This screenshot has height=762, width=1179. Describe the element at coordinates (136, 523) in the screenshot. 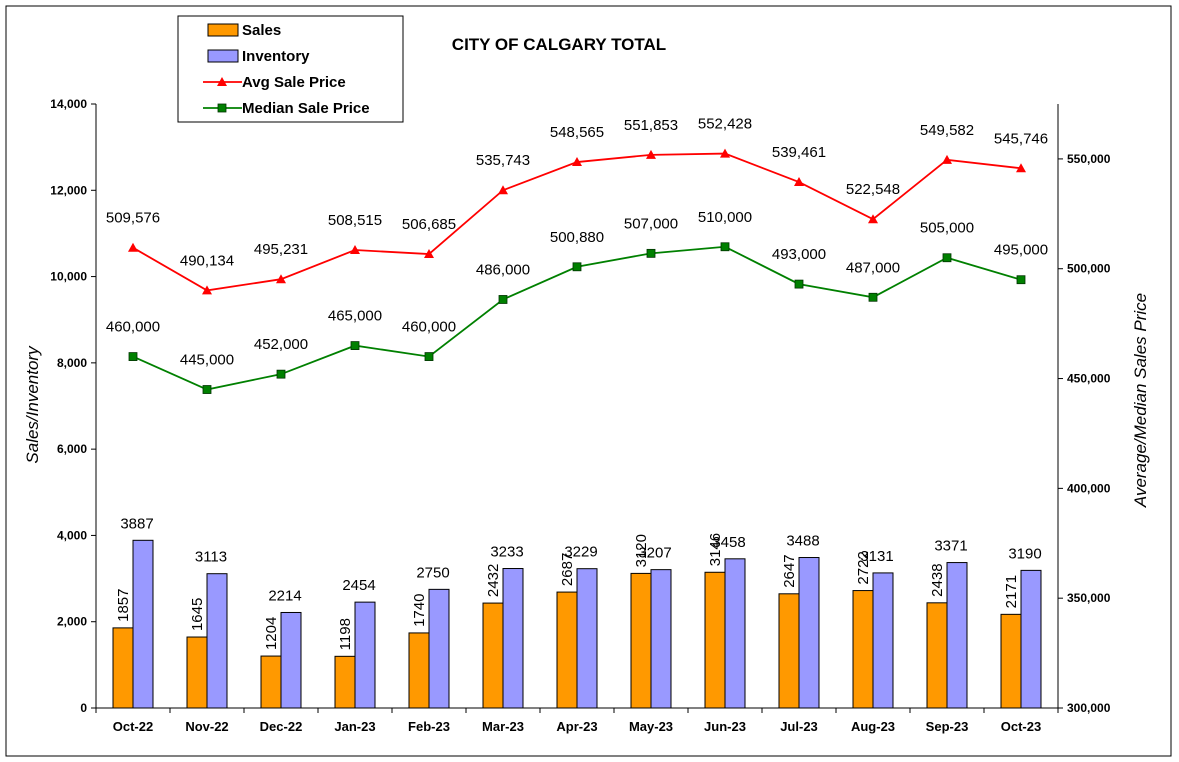

I see `inventory-data-label: 3887` at that location.